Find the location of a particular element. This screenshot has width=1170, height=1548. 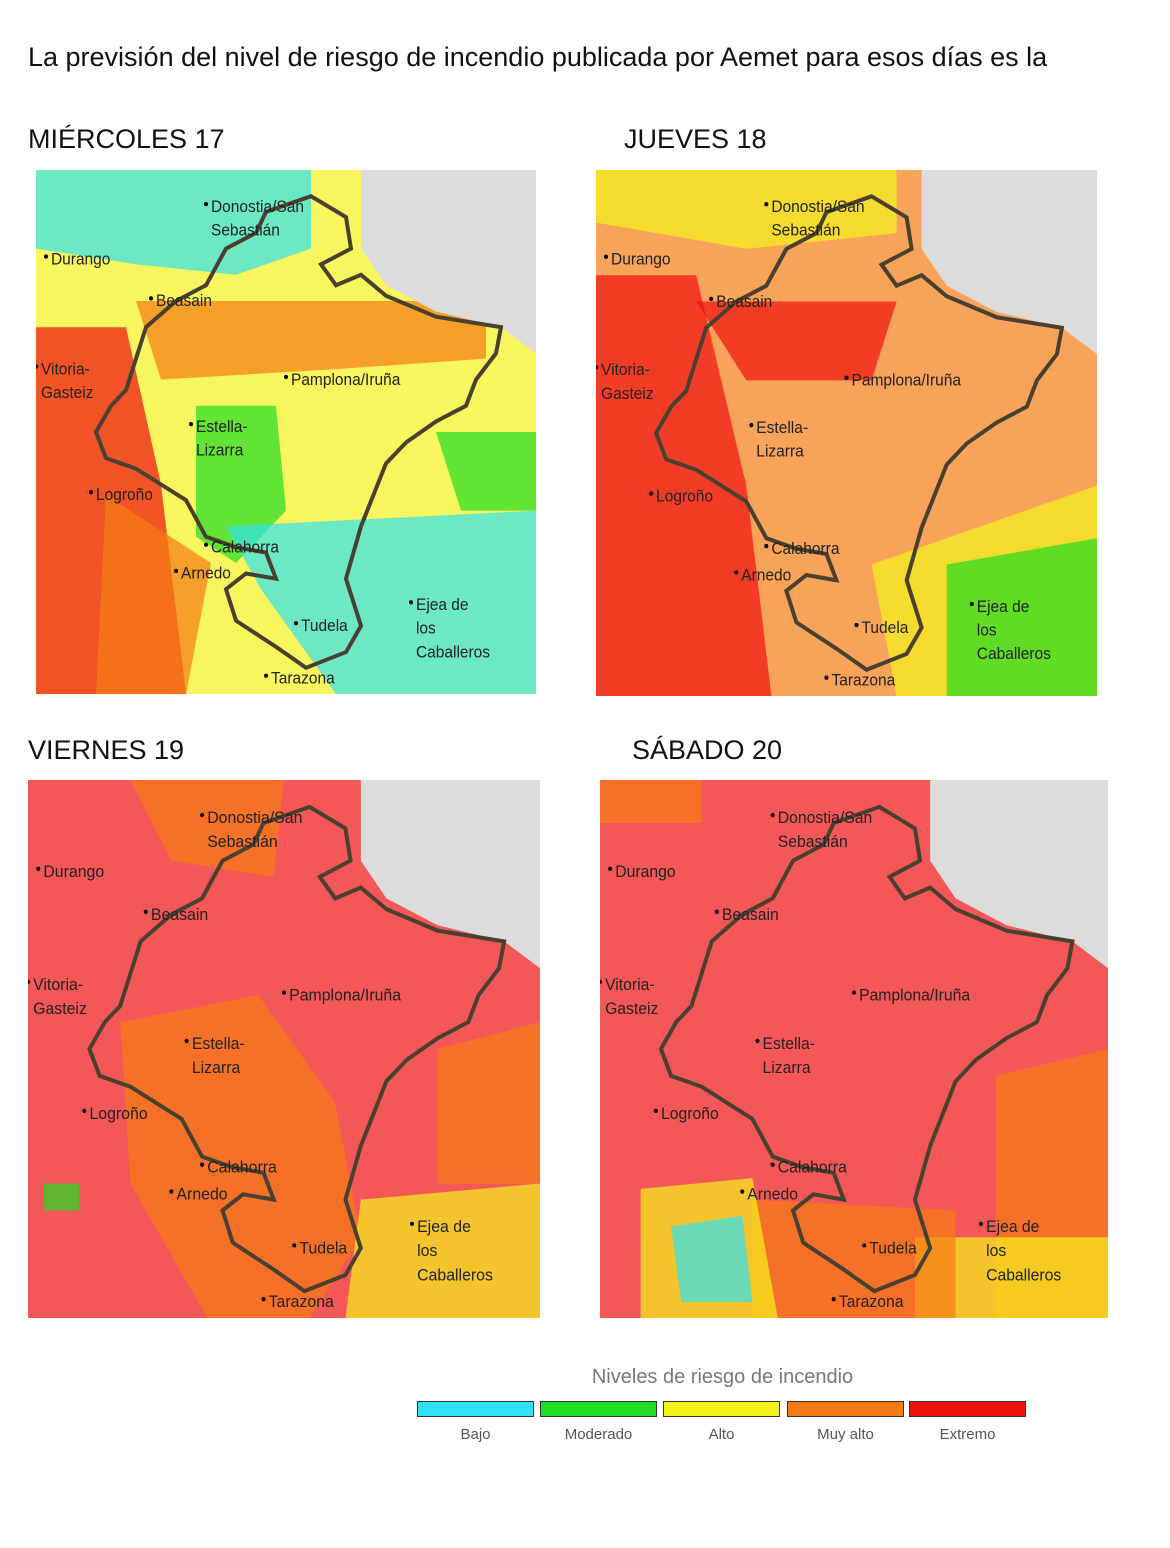

map-title: JUEVES 18 is located at coordinates (695, 139).